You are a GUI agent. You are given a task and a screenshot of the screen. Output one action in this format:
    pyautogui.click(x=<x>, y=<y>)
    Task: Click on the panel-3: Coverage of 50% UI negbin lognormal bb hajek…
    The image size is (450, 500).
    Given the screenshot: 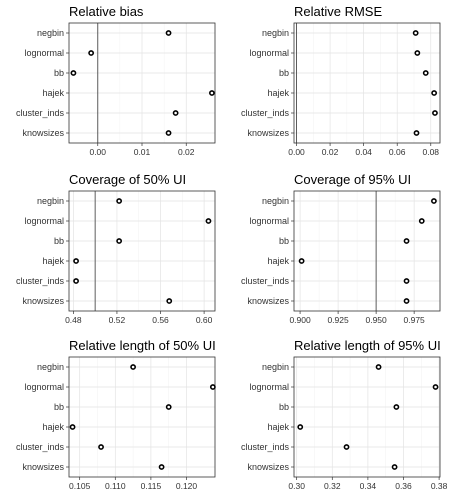 What is the action you would take?
    pyautogui.click(x=116, y=248)
    